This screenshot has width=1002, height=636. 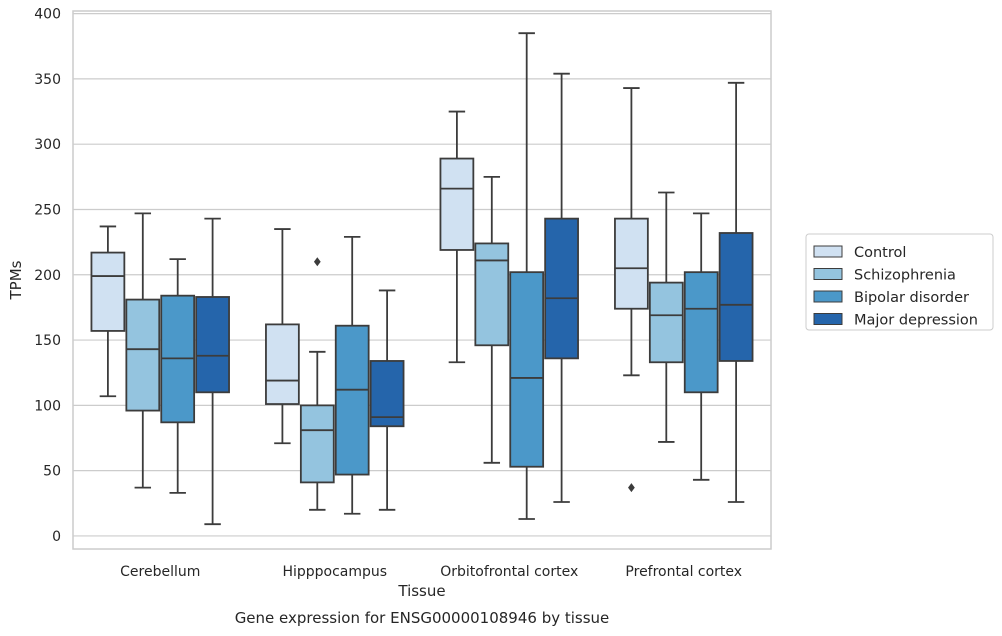 I want to click on y-axis-title: TPMs, so click(x=16, y=280).